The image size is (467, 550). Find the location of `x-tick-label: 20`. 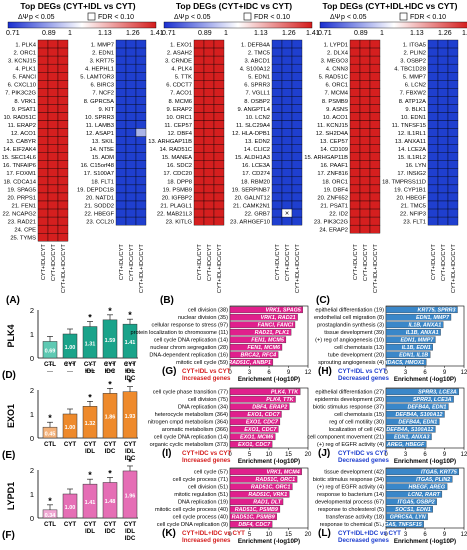

x-tick-label: 20 is located at coordinates (308, 535).